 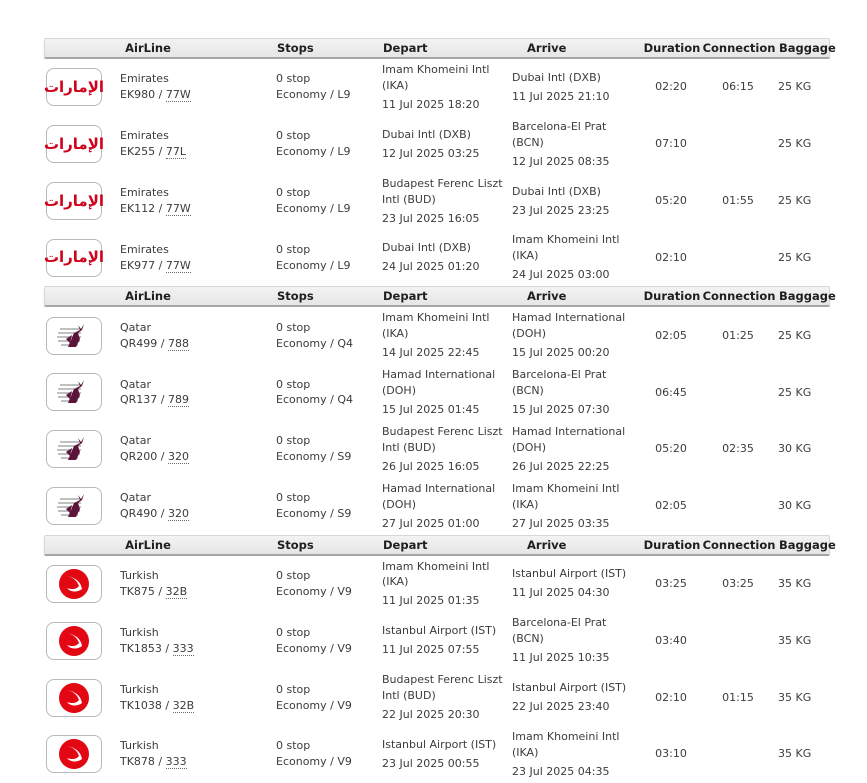 What do you see at coordinates (313, 265) in the screenshot?
I see `cabin-class: Economy / L9` at bounding box center [313, 265].